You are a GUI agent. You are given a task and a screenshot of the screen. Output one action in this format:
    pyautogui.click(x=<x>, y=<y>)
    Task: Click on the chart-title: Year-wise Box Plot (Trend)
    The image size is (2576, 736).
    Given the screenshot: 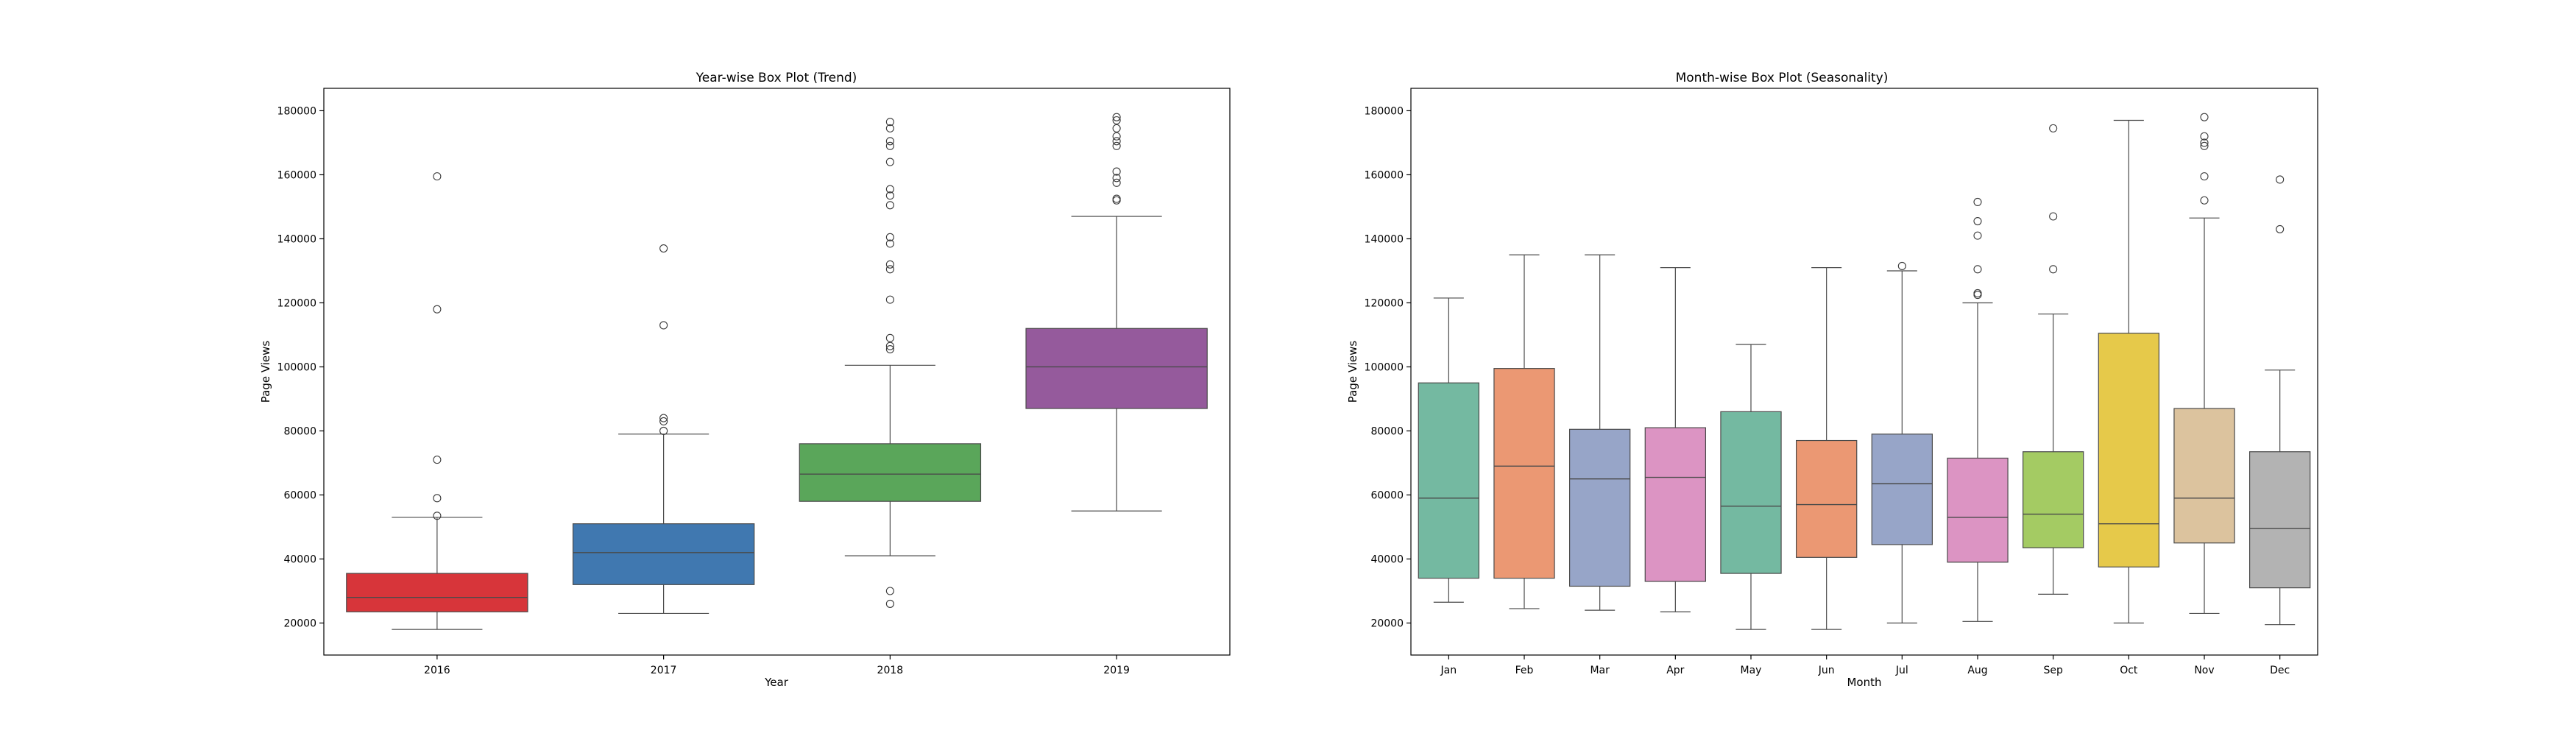 What is the action you would take?
    pyautogui.click(x=776, y=78)
    